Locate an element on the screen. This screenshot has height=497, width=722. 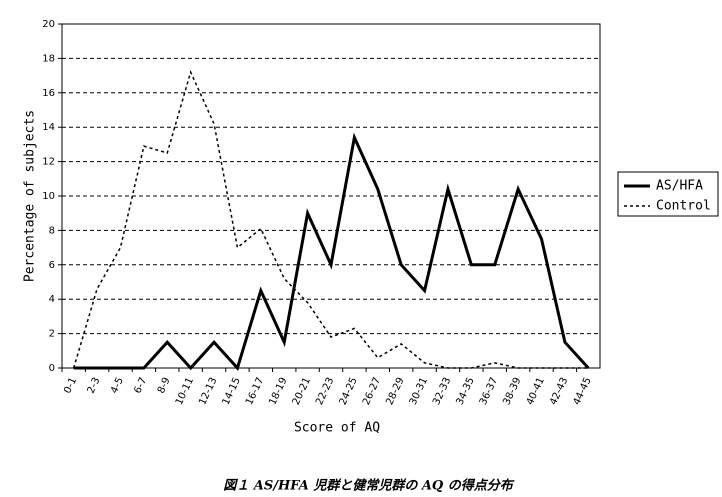
y-tick-label: 20 is located at coordinates (48, 24).